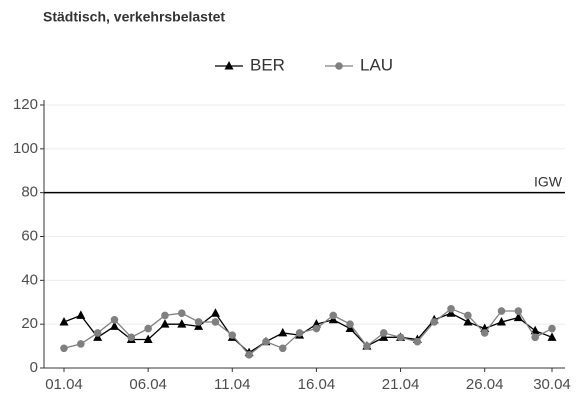 The width and height of the screenshot is (583, 406). What do you see at coordinates (34, 367) in the screenshot?
I see `y-tick-label: 0` at bounding box center [34, 367].